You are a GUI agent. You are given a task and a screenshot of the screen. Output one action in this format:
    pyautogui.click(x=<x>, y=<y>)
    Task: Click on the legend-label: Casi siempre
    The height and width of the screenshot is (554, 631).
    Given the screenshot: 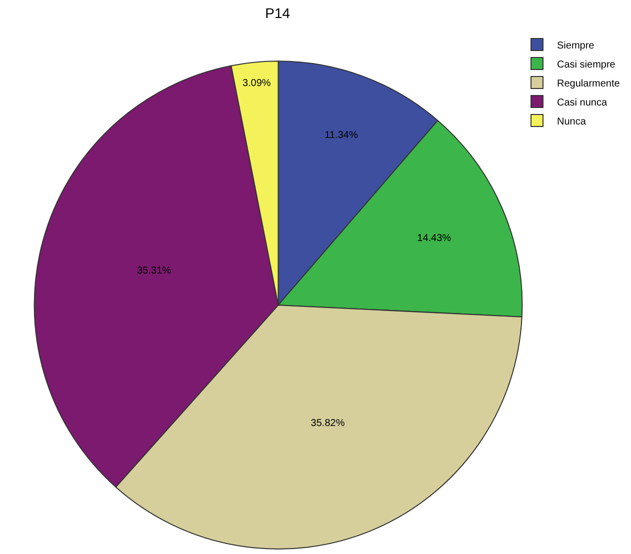 What is the action you would take?
    pyautogui.click(x=586, y=64)
    